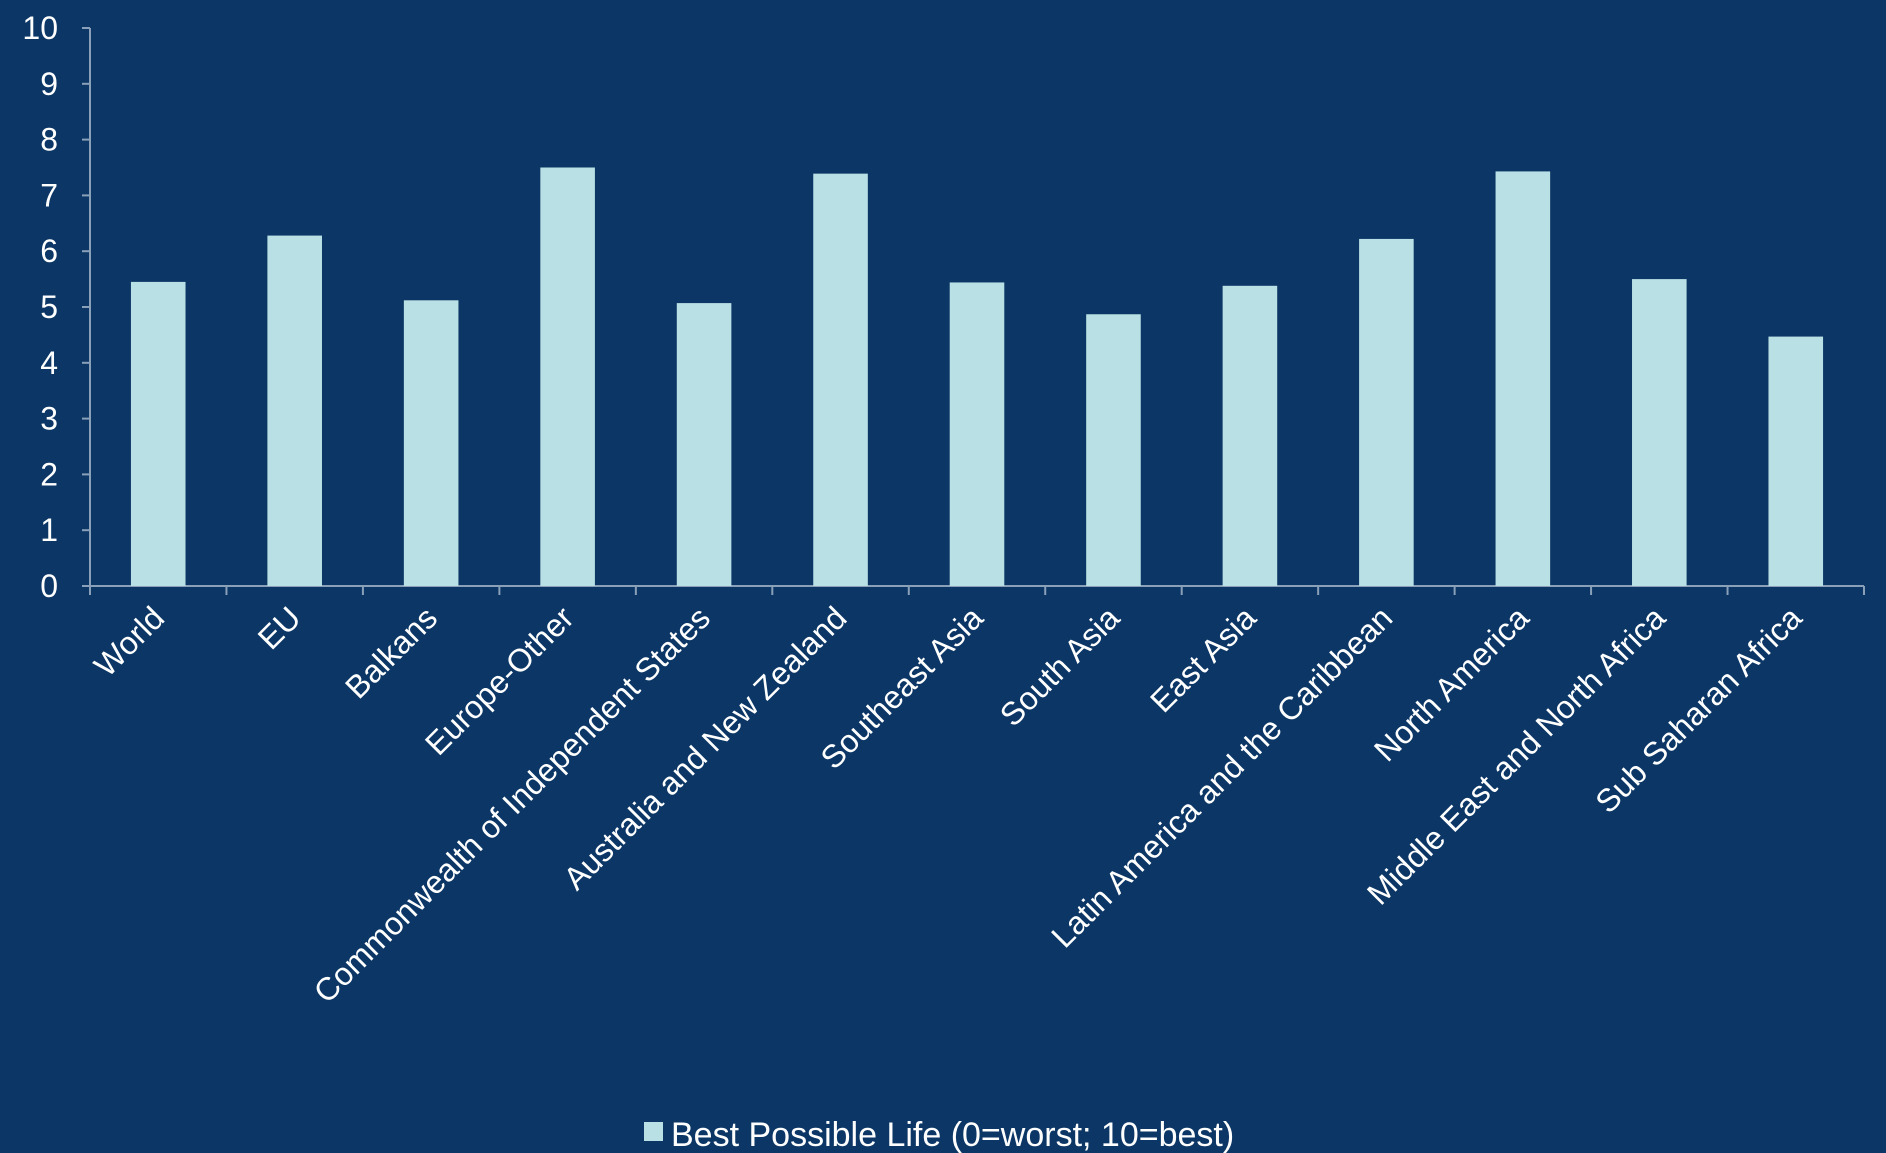  What do you see at coordinates (653, 1131) in the screenshot?
I see `legend-swatch` at bounding box center [653, 1131].